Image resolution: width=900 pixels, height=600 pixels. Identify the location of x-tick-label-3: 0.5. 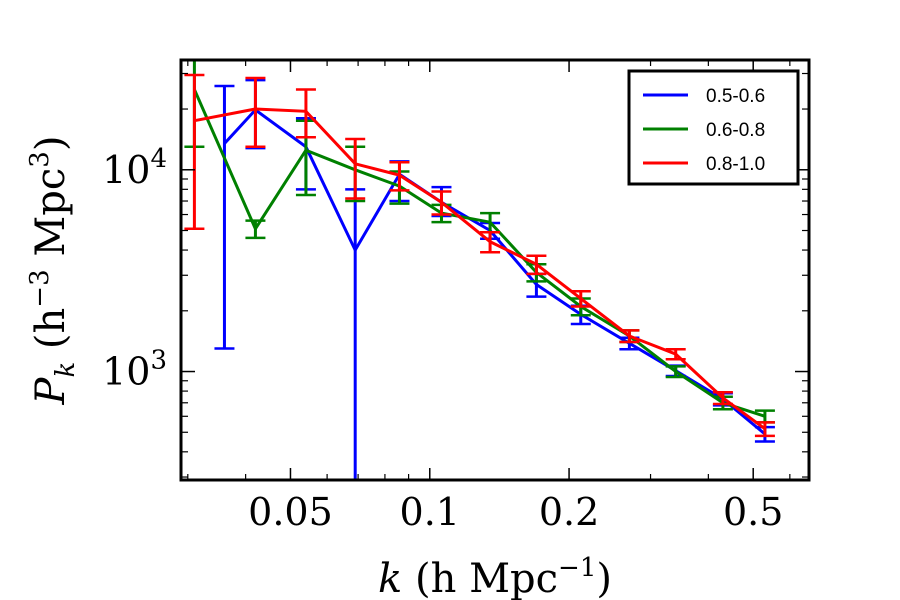
(753, 512).